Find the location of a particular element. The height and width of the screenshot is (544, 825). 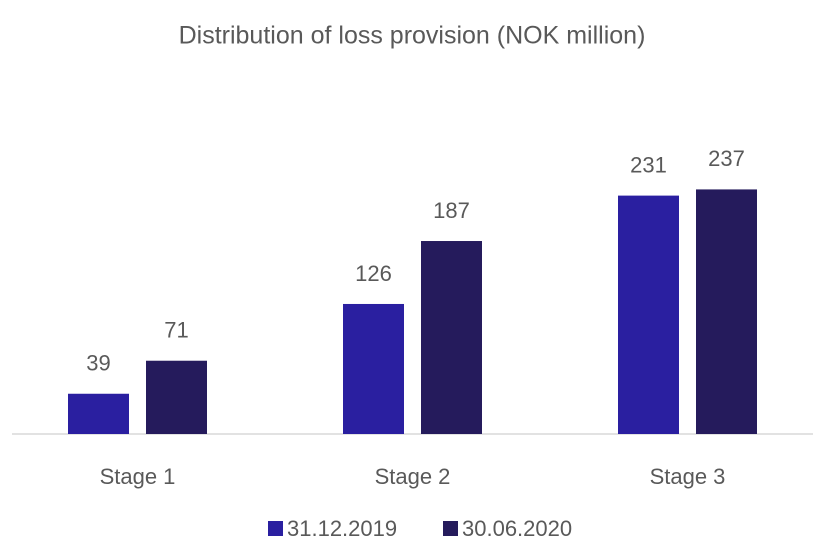

legend-label: 31.12.2019 is located at coordinates (342, 528).